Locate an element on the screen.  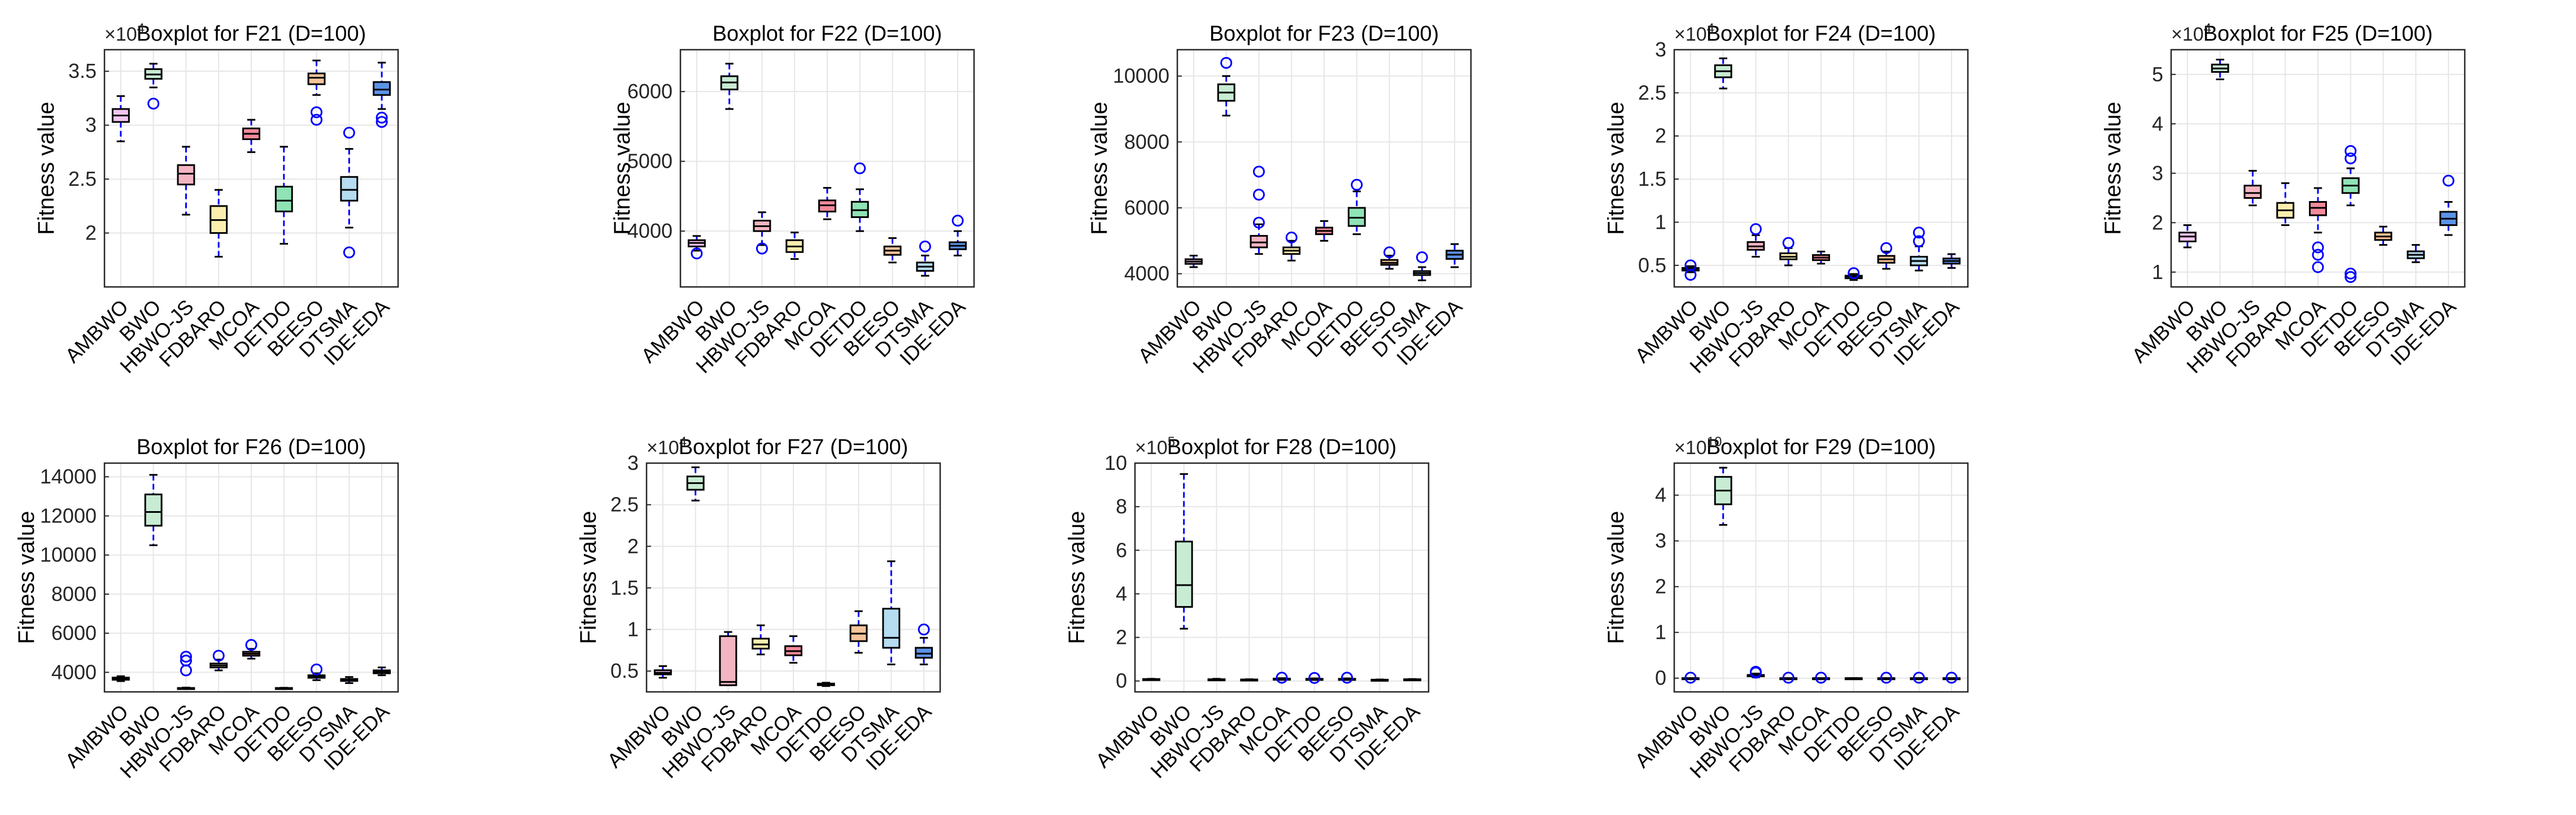
y-tick-label: 10000 is located at coordinates (1141, 76).